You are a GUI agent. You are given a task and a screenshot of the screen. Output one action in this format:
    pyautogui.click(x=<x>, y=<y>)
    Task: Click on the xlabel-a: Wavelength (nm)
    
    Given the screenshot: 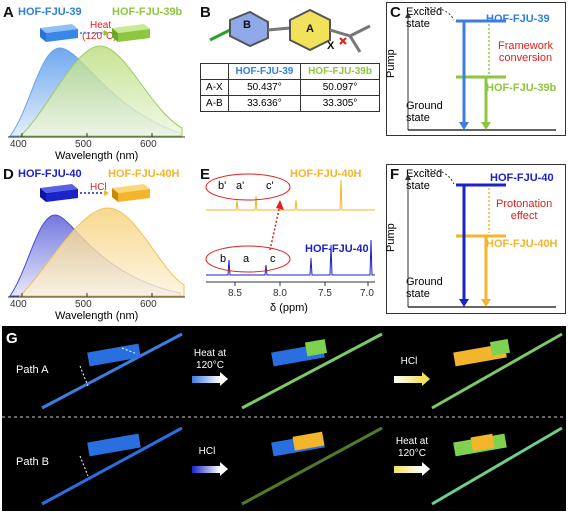 What is the action you would take?
    pyautogui.click(x=97, y=156)
    